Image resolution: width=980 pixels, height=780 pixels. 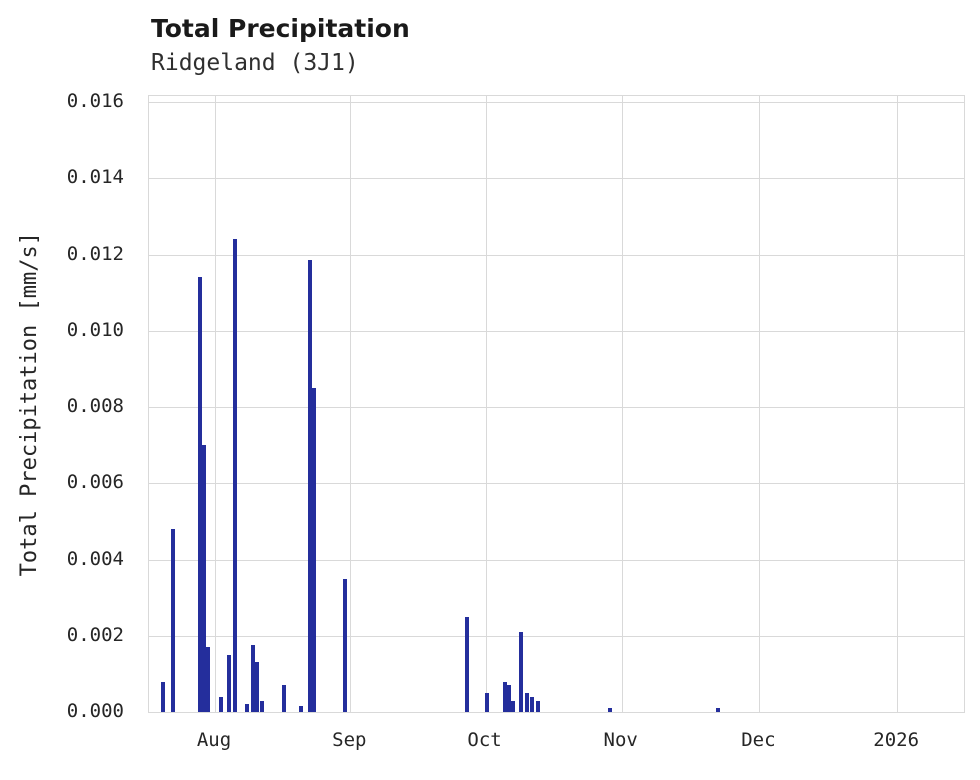 I want to click on y-tick-label: 0.016, so click(x=95, y=101).